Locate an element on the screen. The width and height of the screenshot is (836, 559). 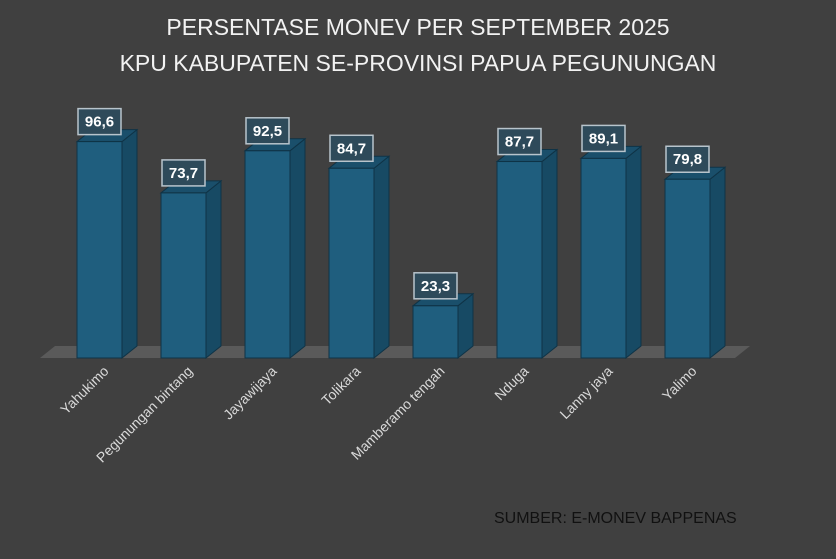
category-label: Pegunungan bintang is located at coordinates (144, 414).